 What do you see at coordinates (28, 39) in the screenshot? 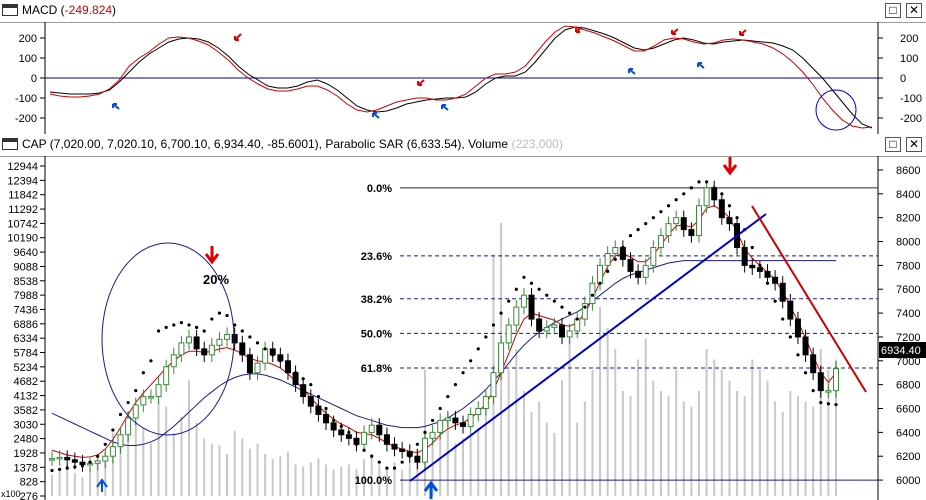
I see `macd-left-tick-label: 200` at bounding box center [28, 39].